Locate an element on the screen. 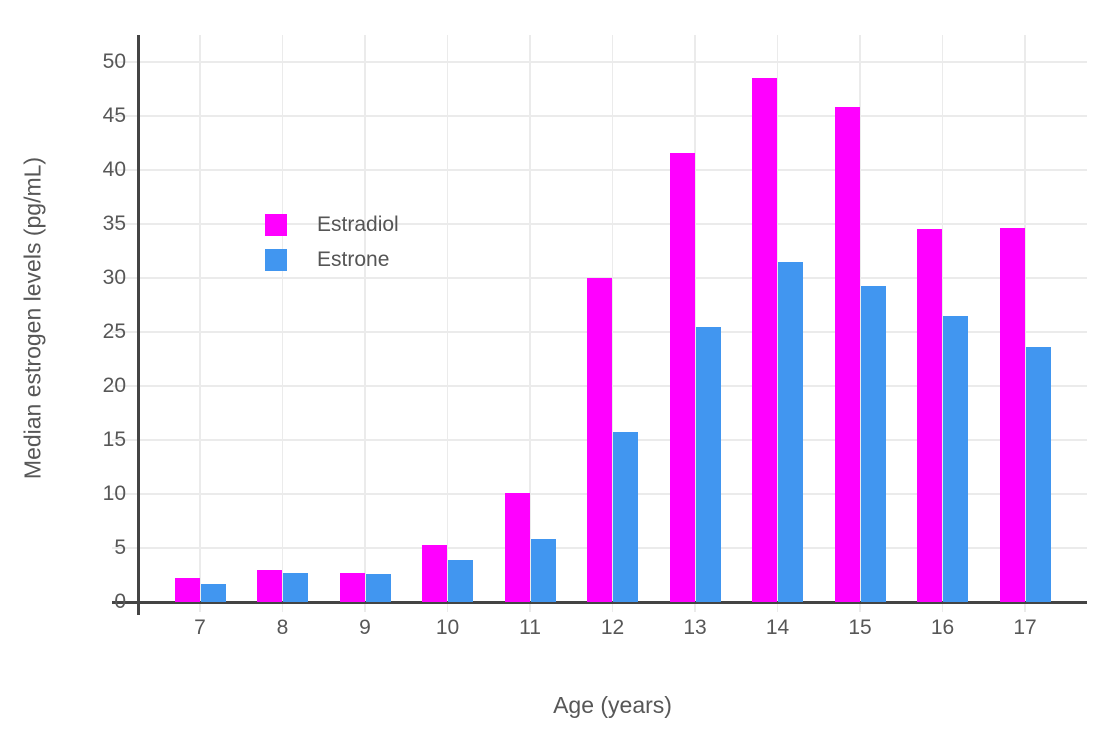 The height and width of the screenshot is (748, 1112). x-axis-title: Age (years) is located at coordinates (612, 705).